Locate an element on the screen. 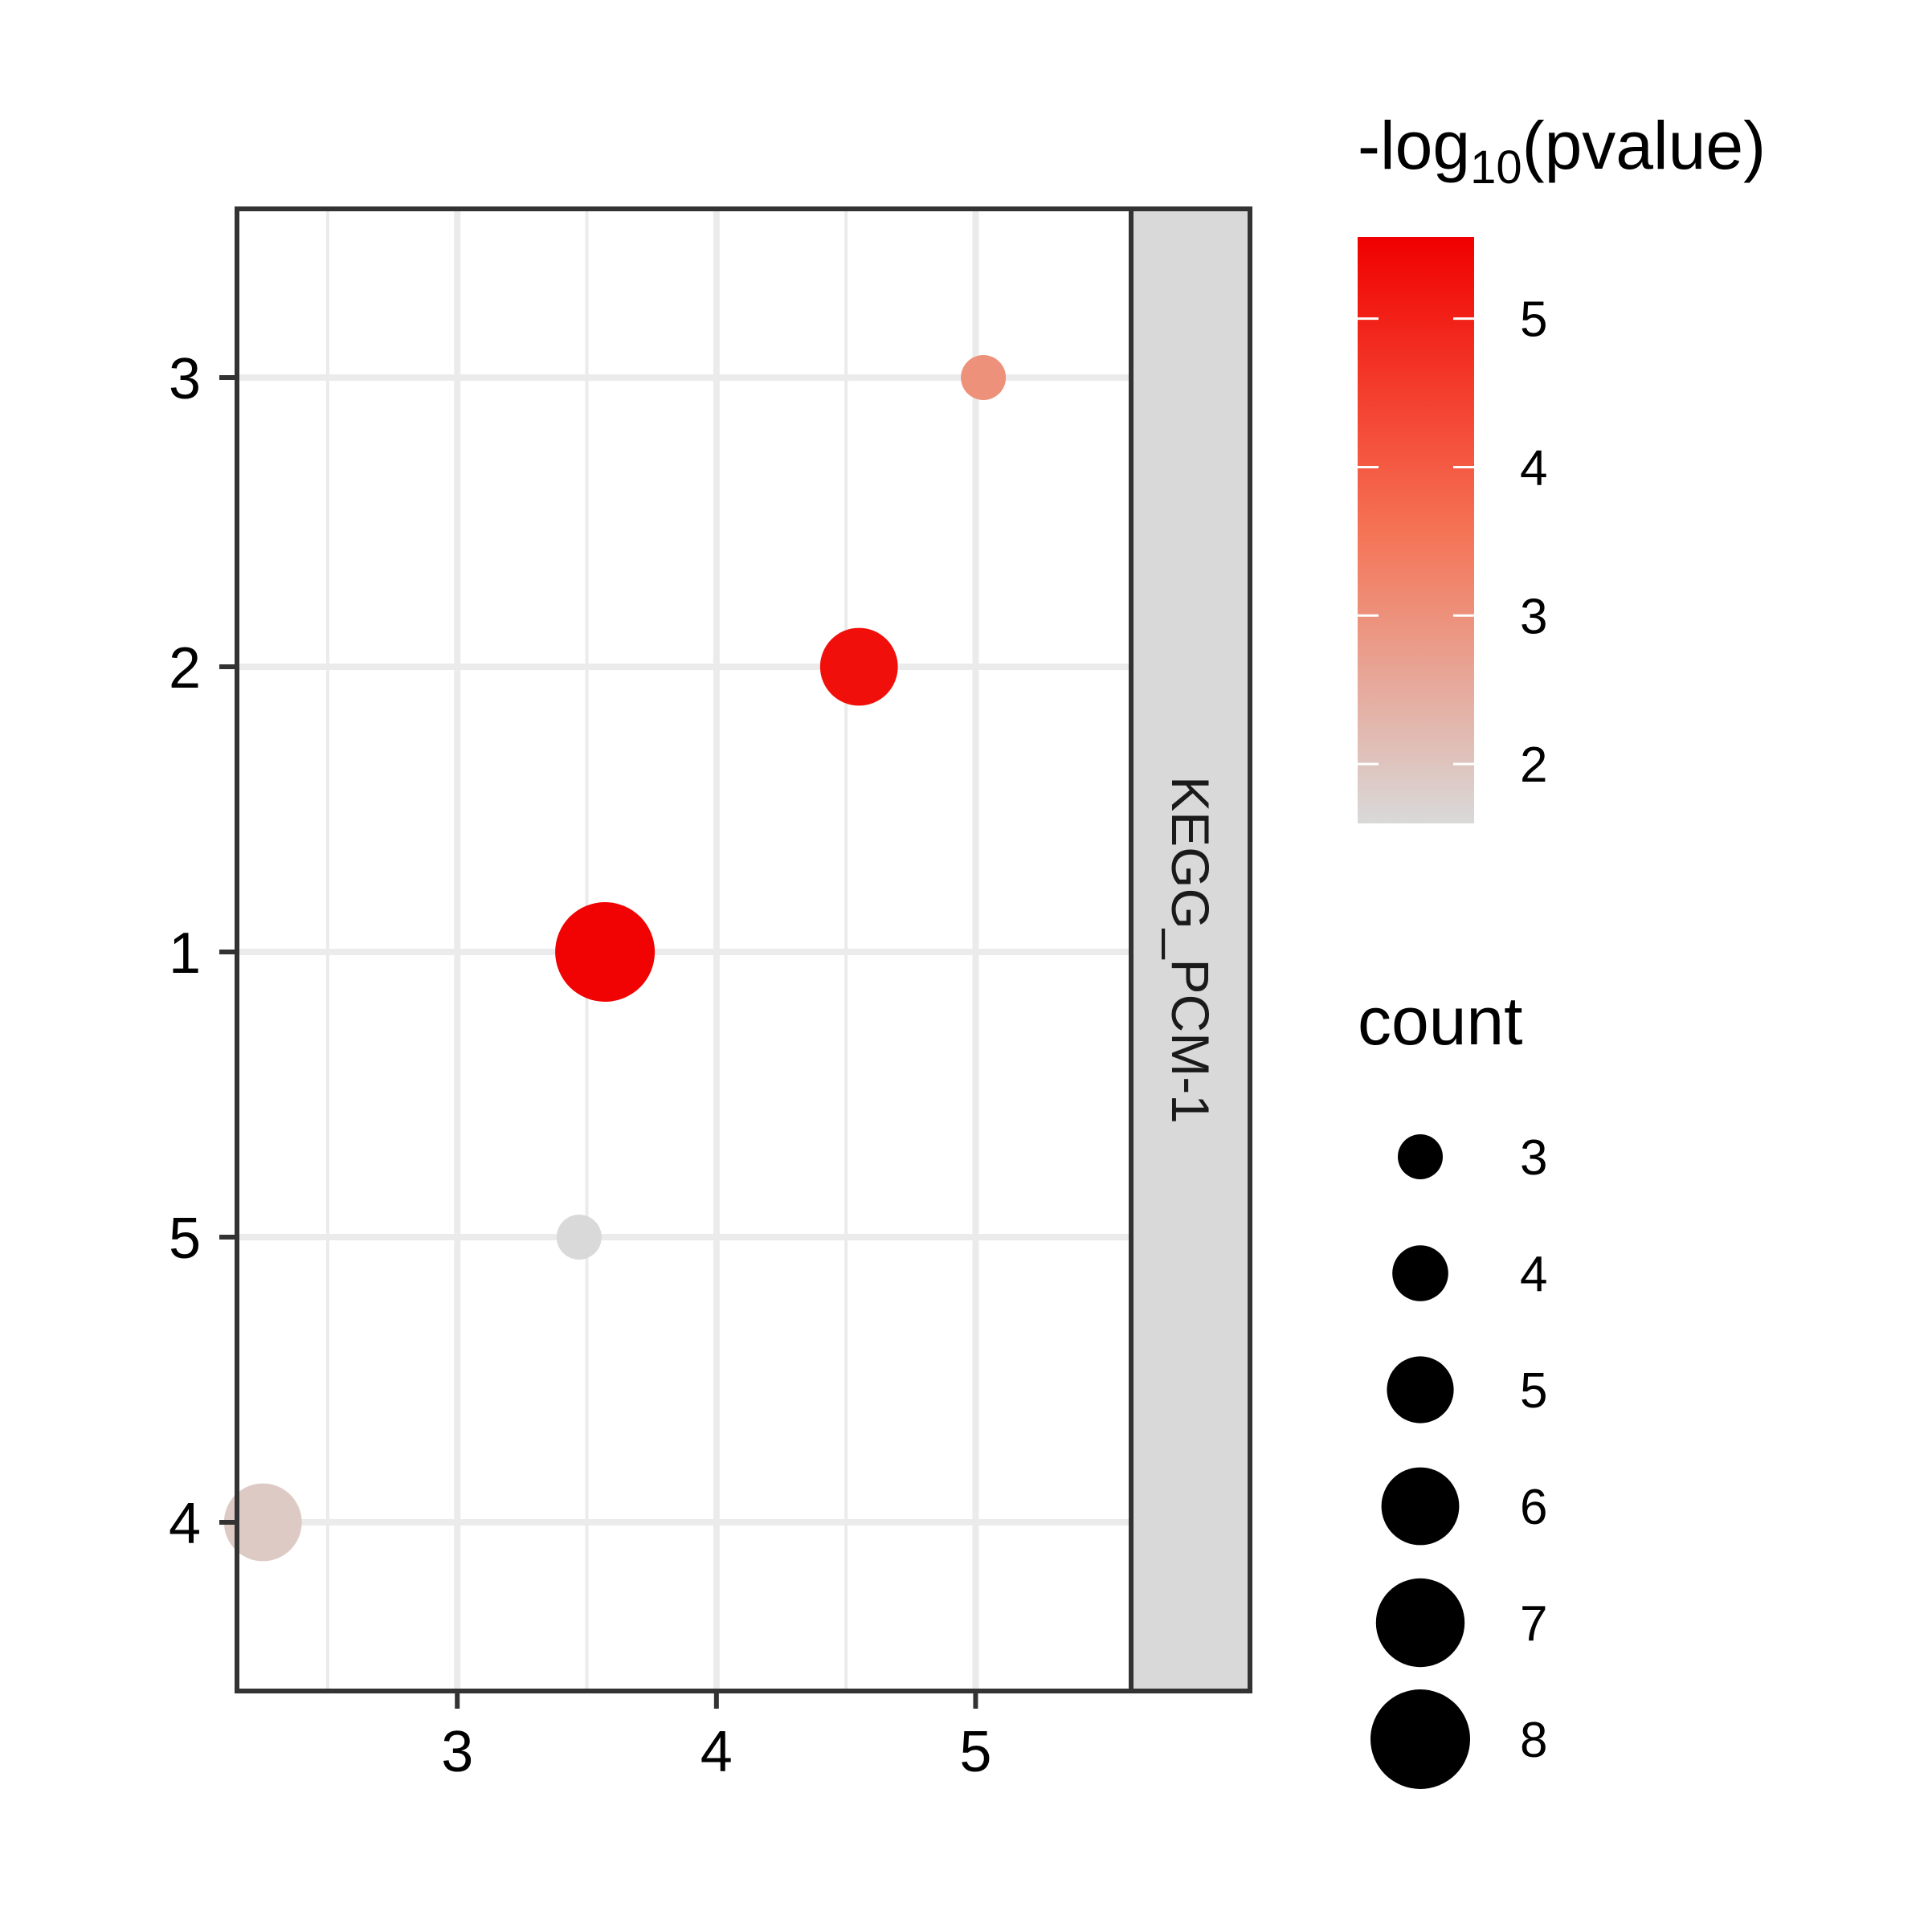 The height and width of the screenshot is (1932, 1928). y-tick-label: 5 is located at coordinates (185, 1239).